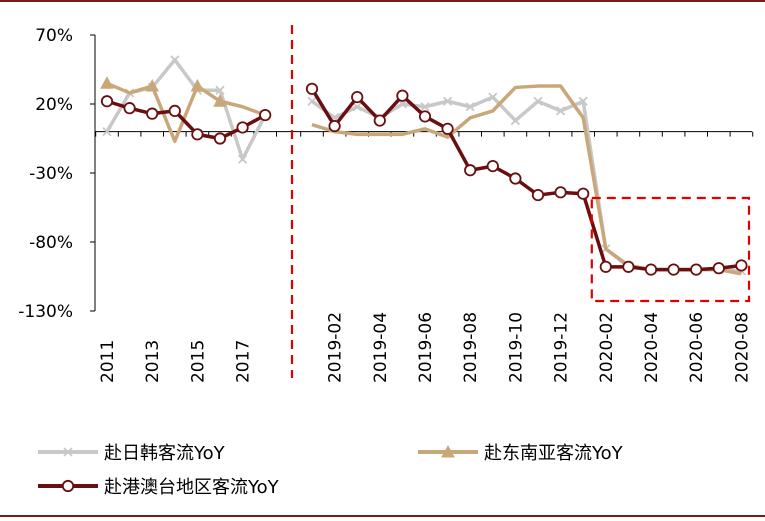 The height and width of the screenshot is (521, 765). I want to click on x-tick-label: 2019-12, so click(562, 347).